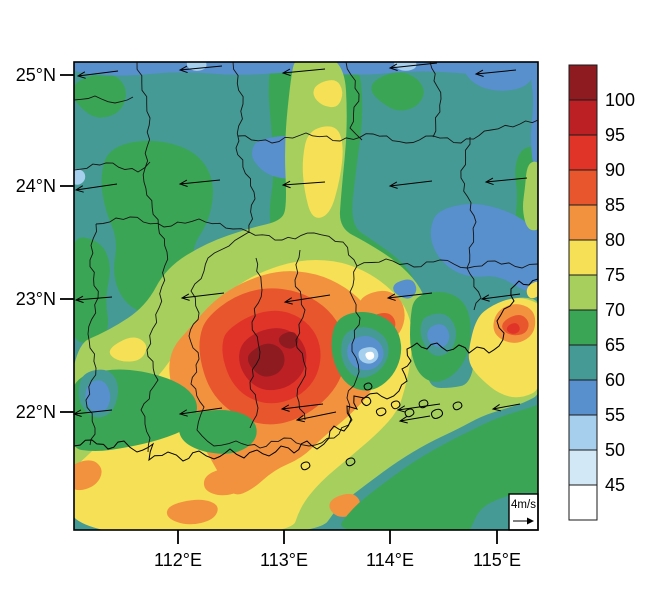 Image resolution: width=659 pixels, height=605 pixels. Describe the element at coordinates (615, 380) in the screenshot. I see `colorbar-tick-label: 60` at that location.